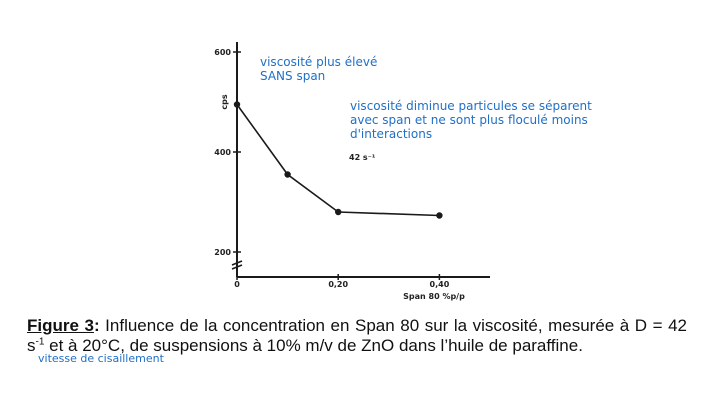  I want to click on series-line, so click(338, 160).